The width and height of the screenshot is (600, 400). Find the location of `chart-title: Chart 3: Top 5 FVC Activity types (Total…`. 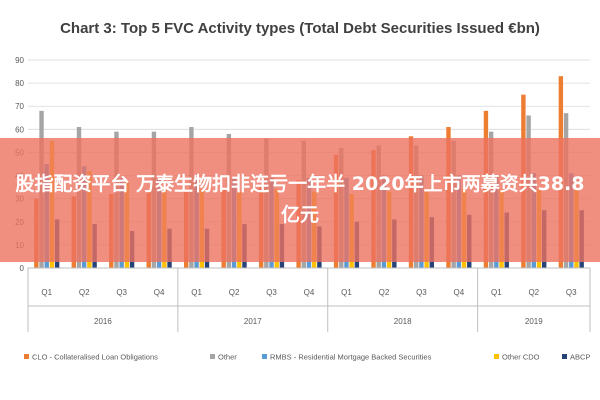

chart-title: Chart 3: Top 5 FVC Activity types (Total… is located at coordinates (300, 28).